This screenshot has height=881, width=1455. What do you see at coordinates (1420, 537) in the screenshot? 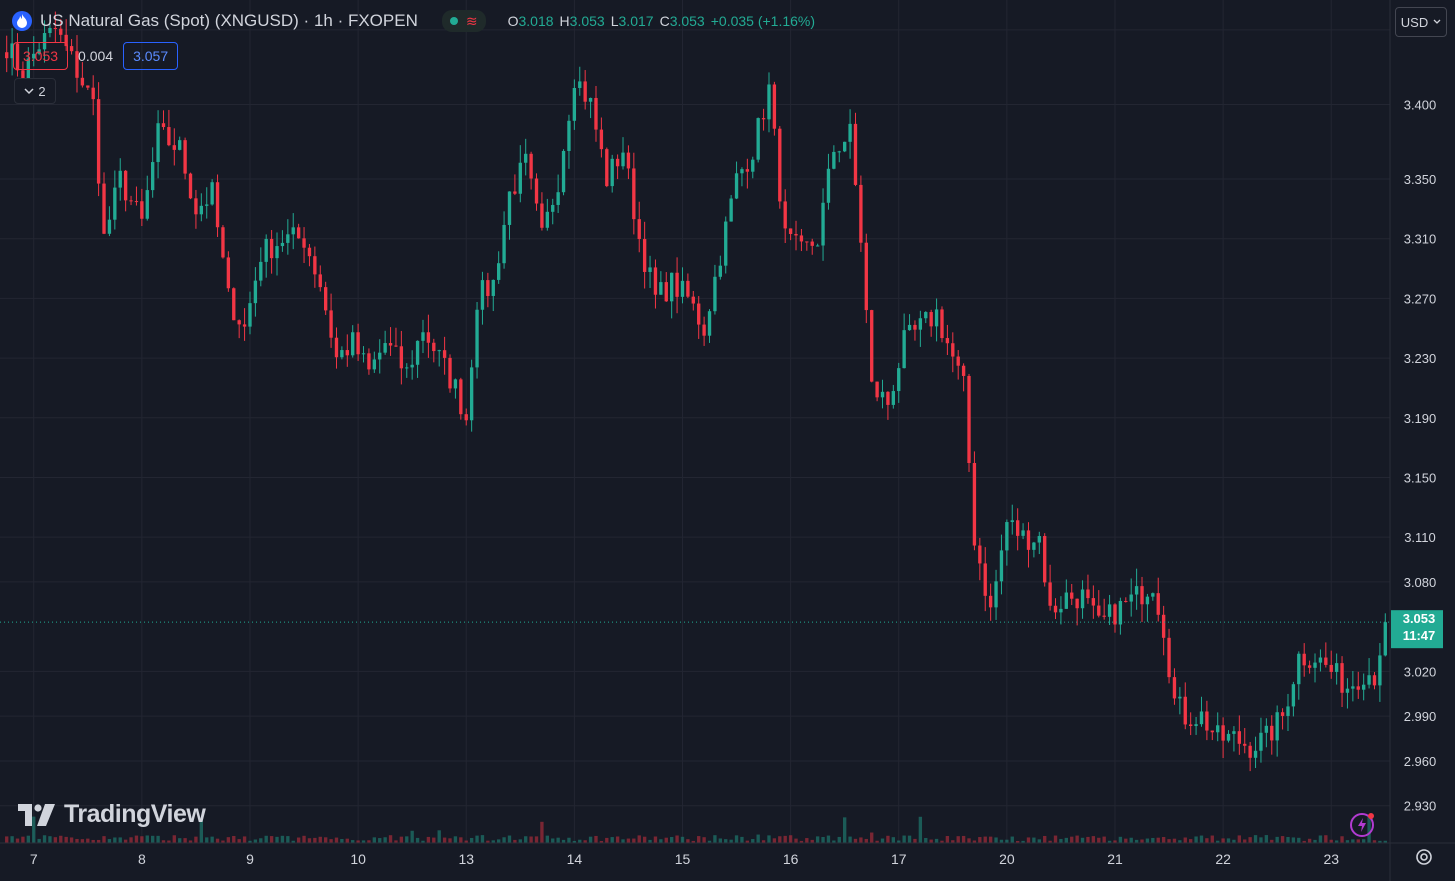
I see `y-tick-label: 3.110` at bounding box center [1420, 537].